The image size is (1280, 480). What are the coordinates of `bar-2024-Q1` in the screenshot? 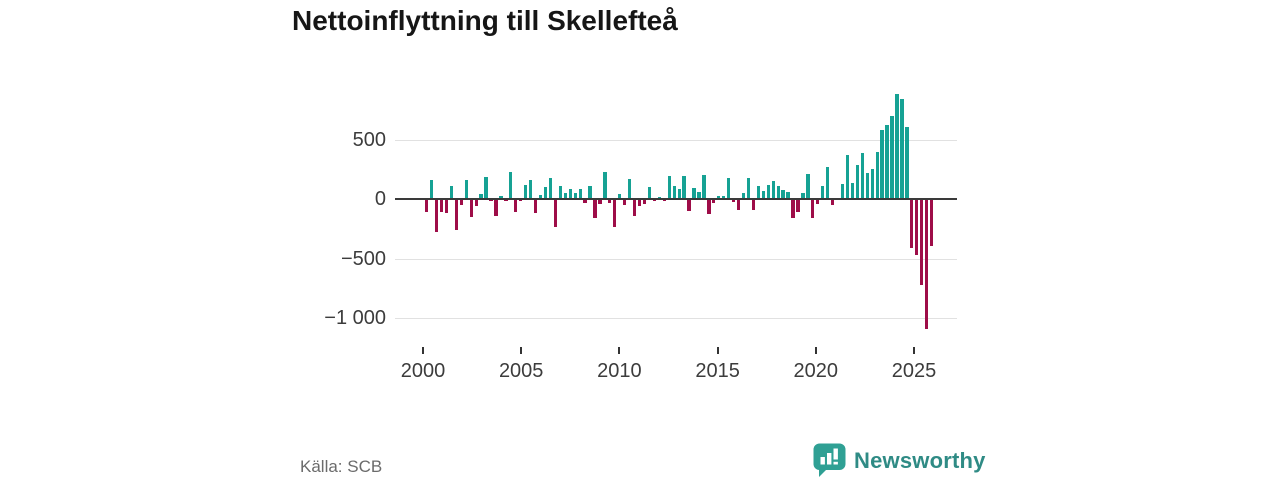 It's located at (902, 148).